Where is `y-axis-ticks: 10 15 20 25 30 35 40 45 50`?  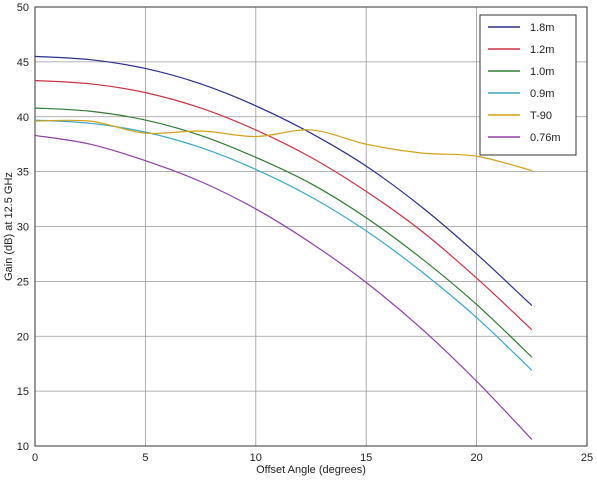
y-axis-ticks: 10 15 20 25 30 35 40 45 50 is located at coordinates (23, 227).